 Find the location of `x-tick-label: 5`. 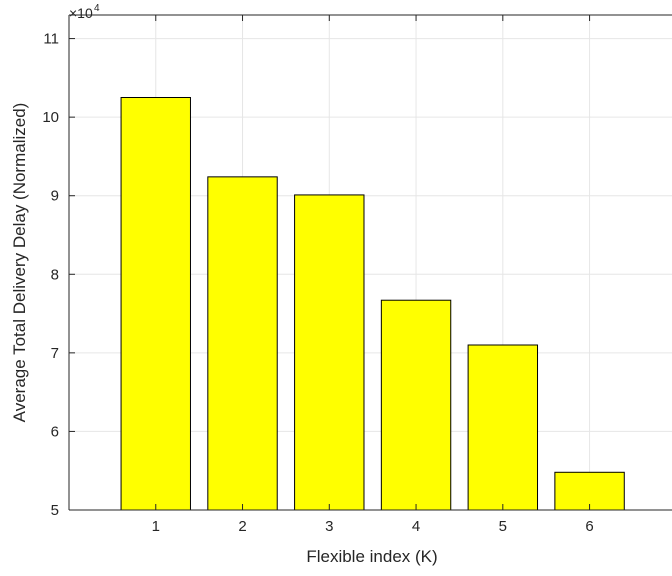

x-tick-label: 5 is located at coordinates (503, 526).